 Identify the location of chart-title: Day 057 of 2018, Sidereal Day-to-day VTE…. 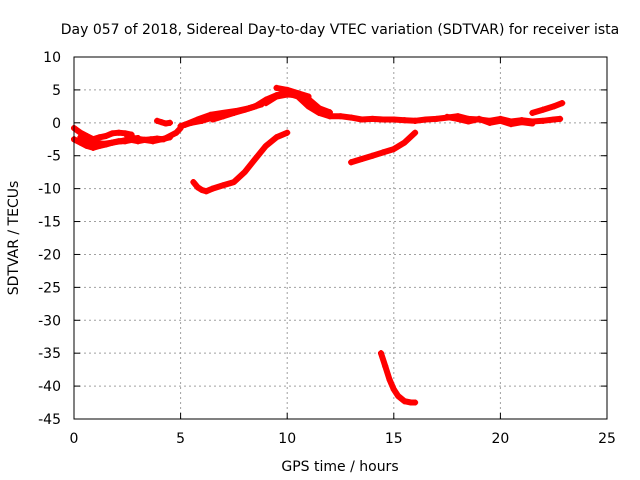
(340, 30).